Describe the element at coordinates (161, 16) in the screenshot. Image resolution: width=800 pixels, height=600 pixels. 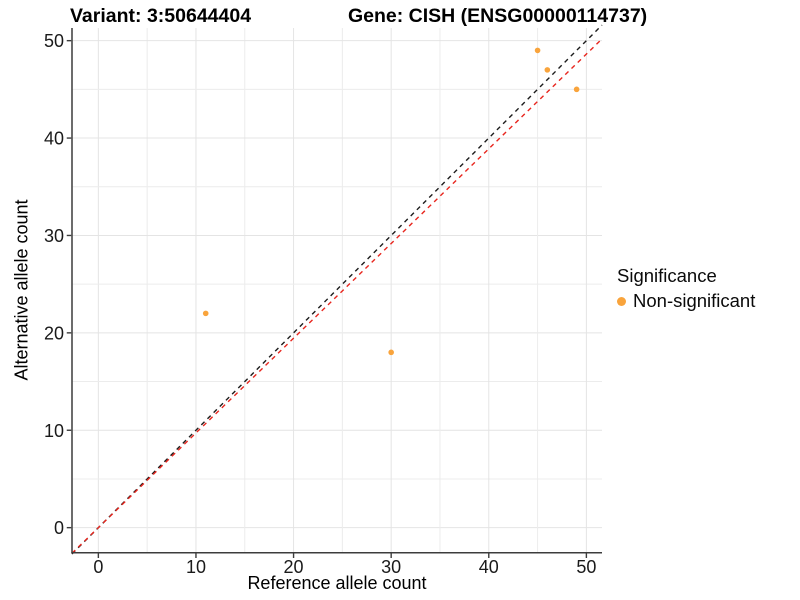
I see `variant-title: Variant: 3:50644404` at that location.